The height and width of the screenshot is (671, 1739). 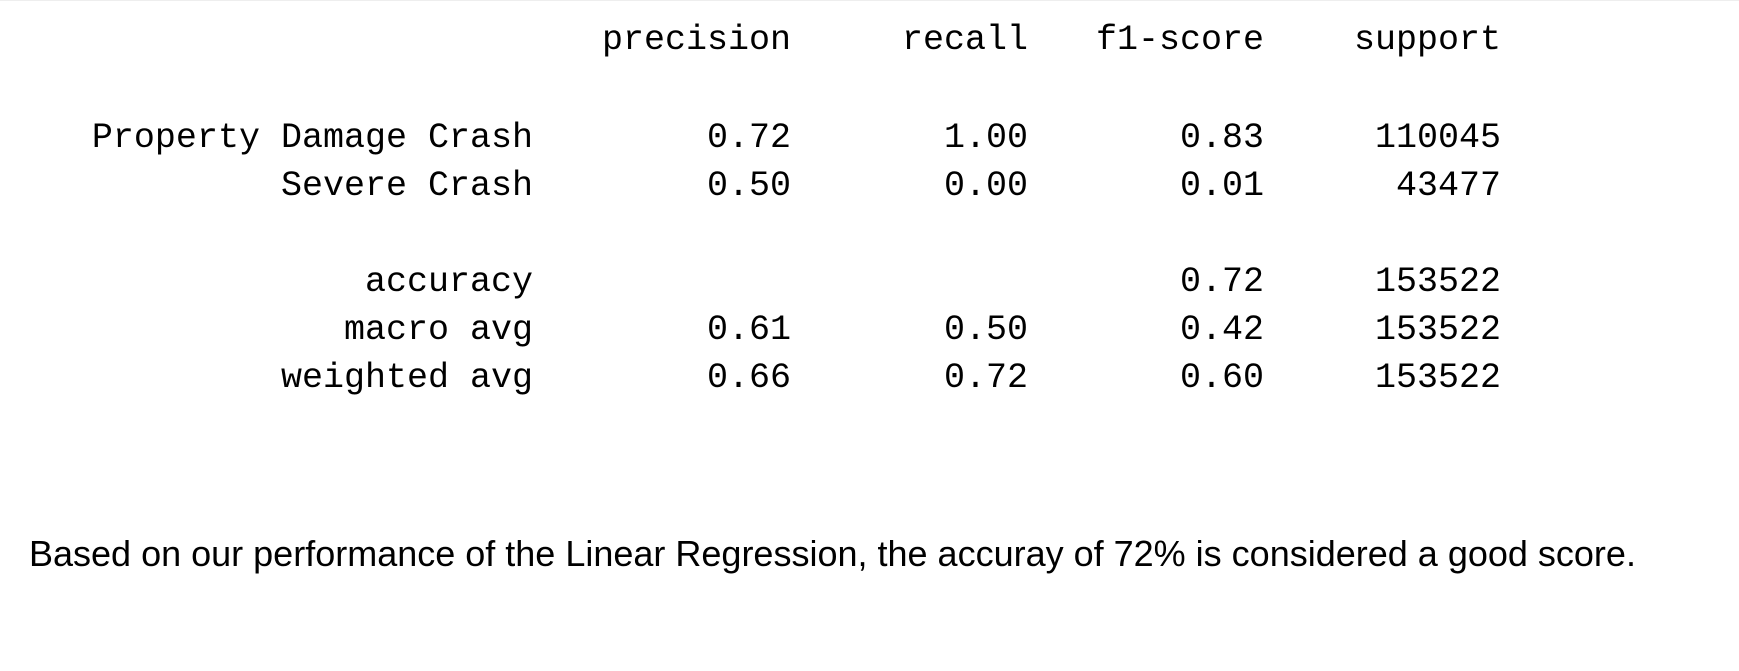 What do you see at coordinates (748, 186) in the screenshot?
I see `precision-value: 0.50` at bounding box center [748, 186].